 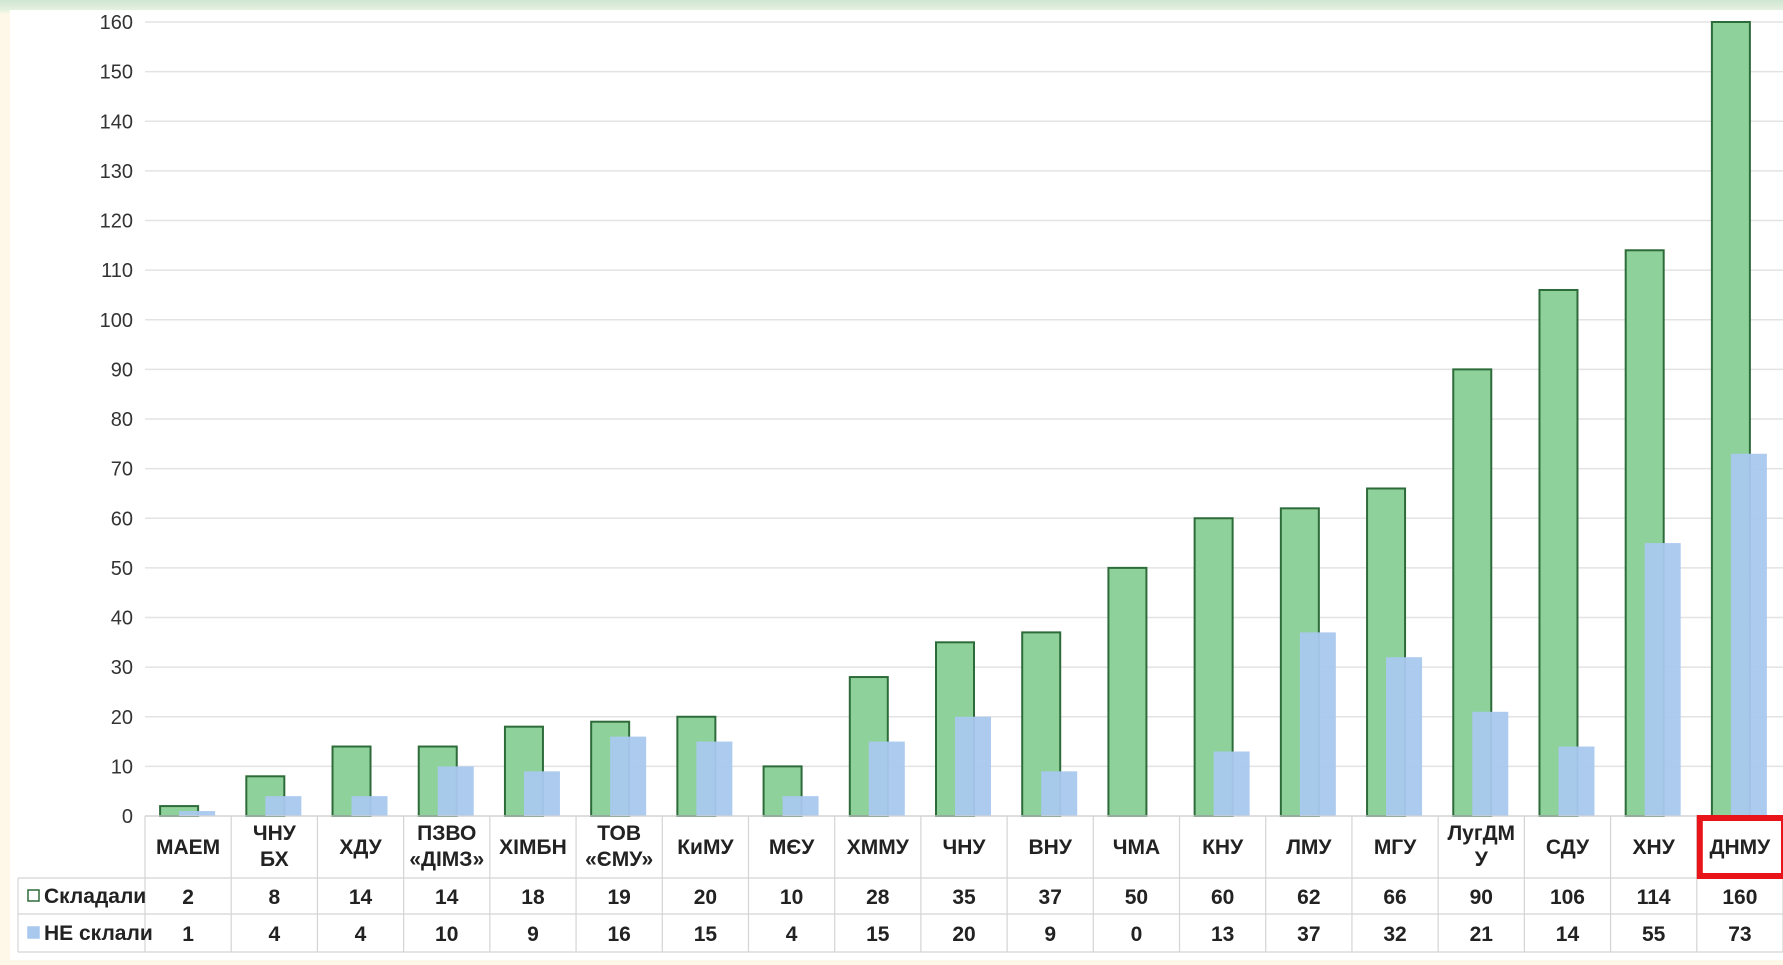 What do you see at coordinates (122, 668) in the screenshot?
I see `y-tick-label: 30` at bounding box center [122, 668].